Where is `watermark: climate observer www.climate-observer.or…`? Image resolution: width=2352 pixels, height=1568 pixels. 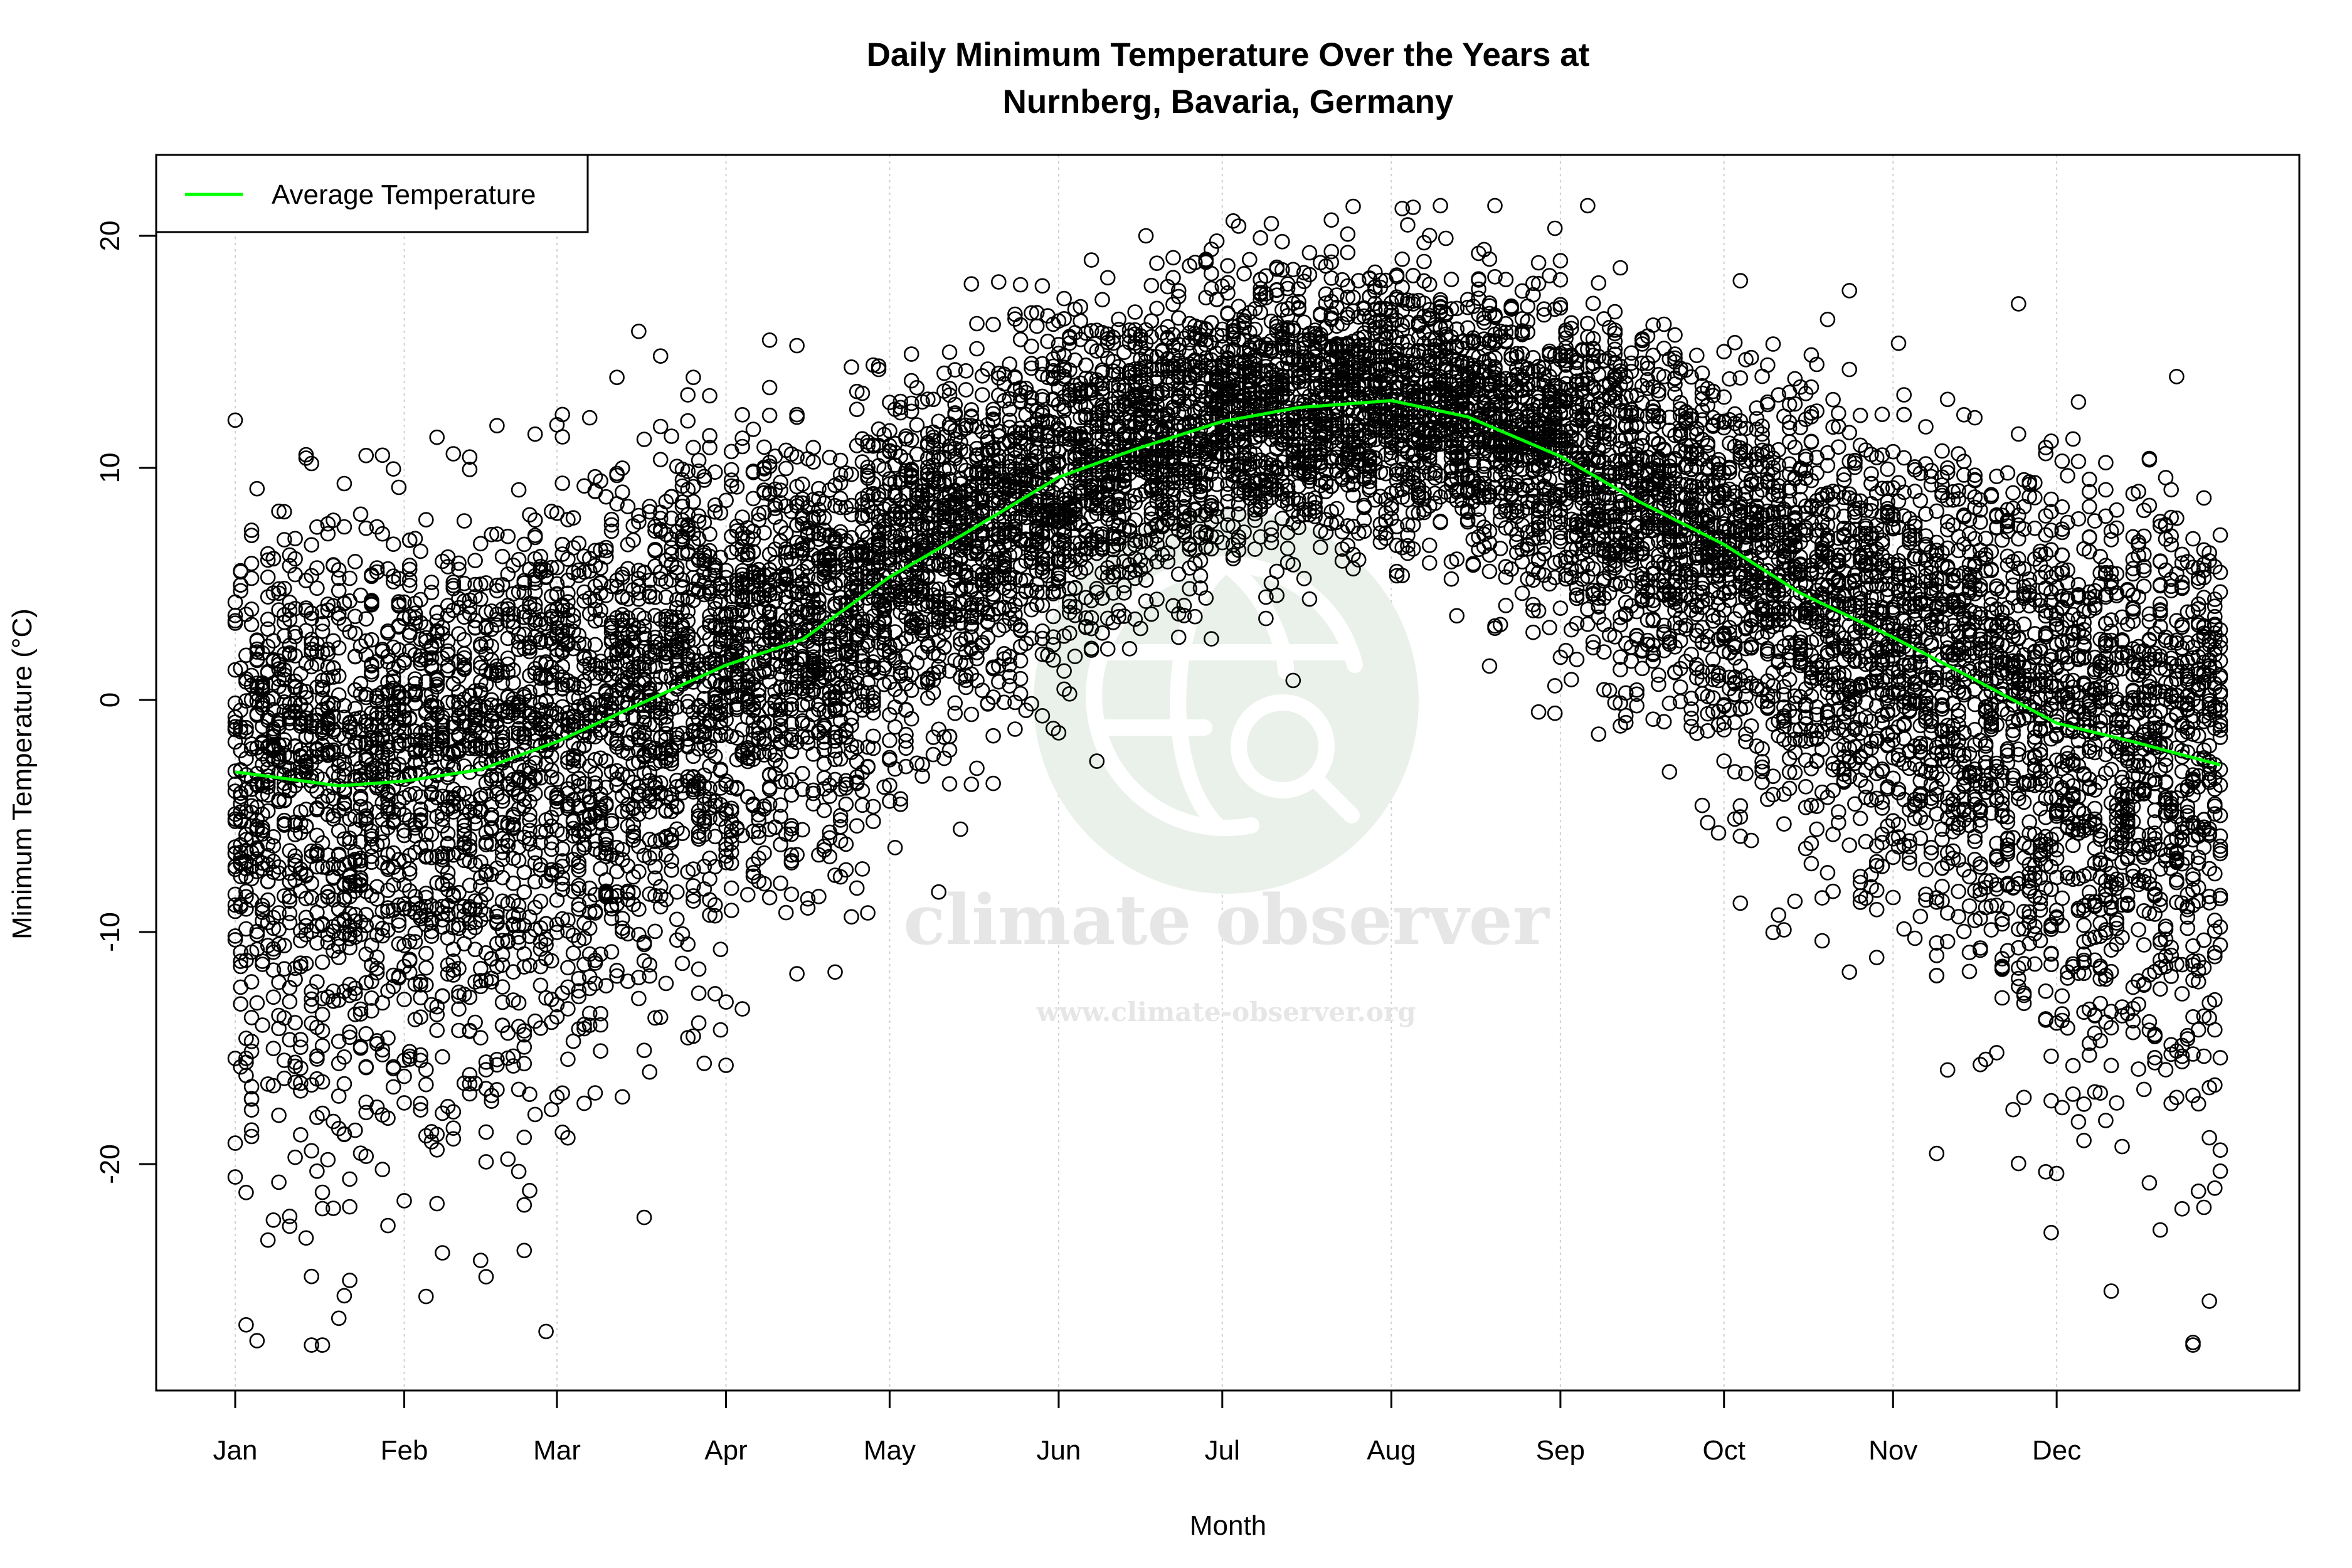
watermark: climate observer www.climate-observer.or… is located at coordinates (1226, 768).